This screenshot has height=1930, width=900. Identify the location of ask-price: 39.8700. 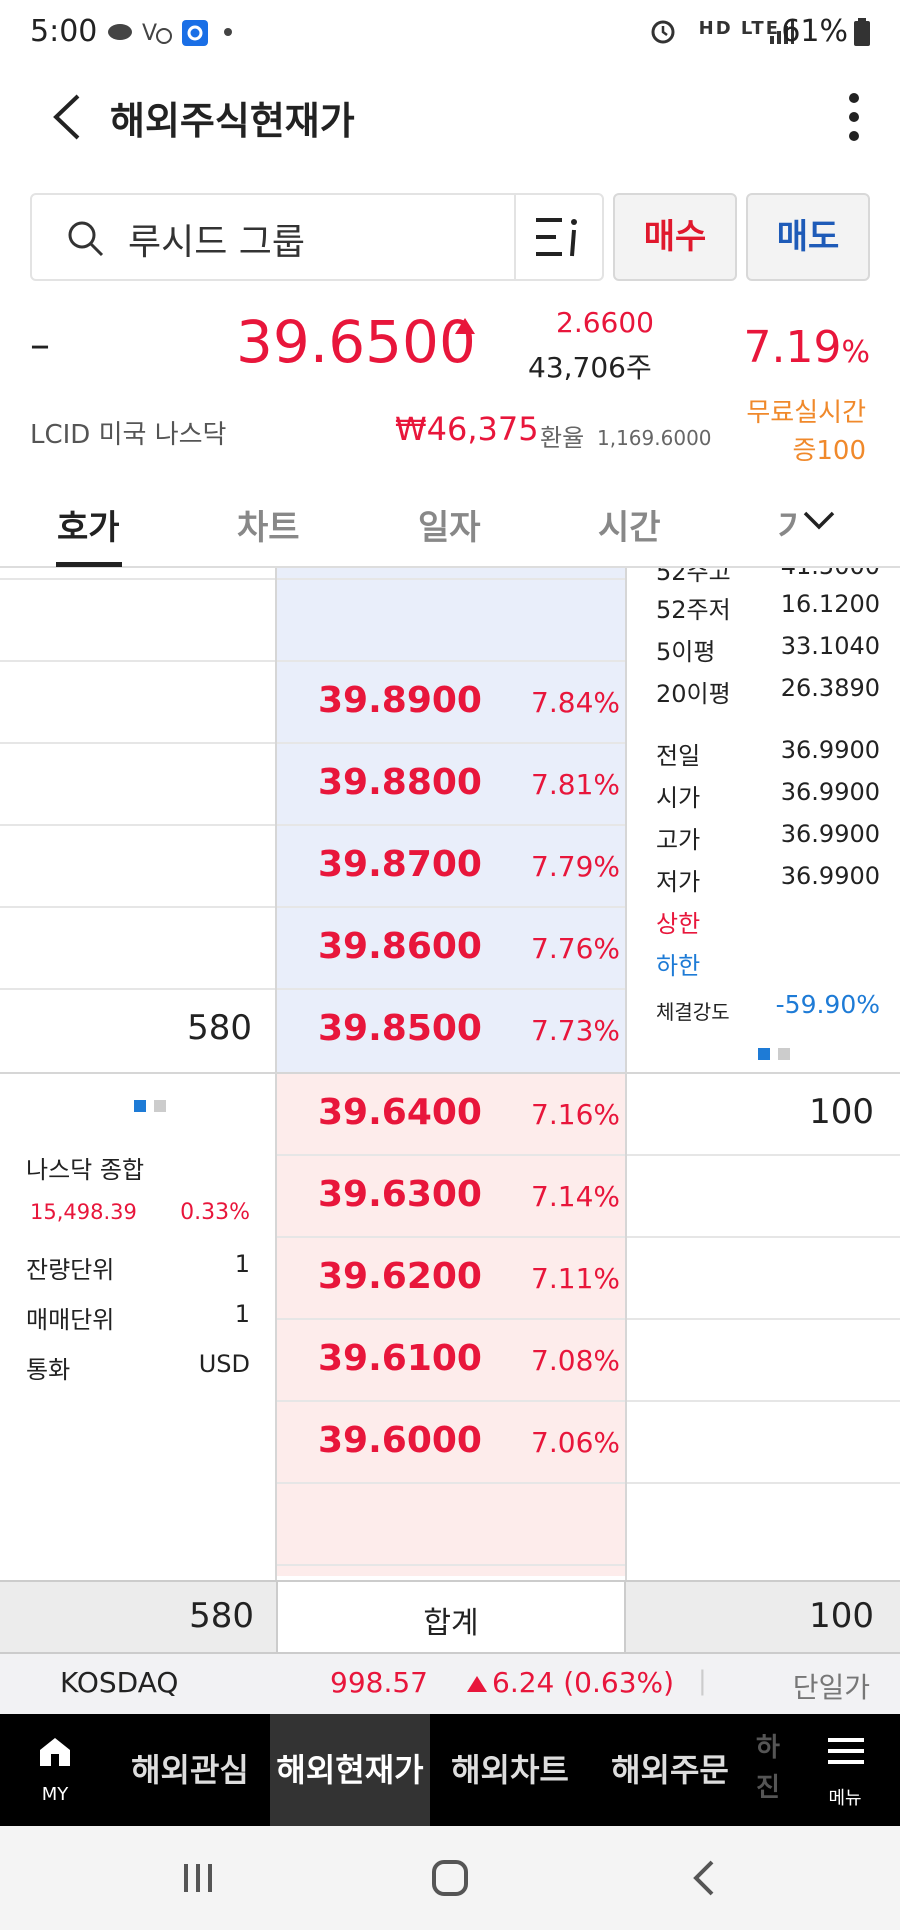
(400, 864).